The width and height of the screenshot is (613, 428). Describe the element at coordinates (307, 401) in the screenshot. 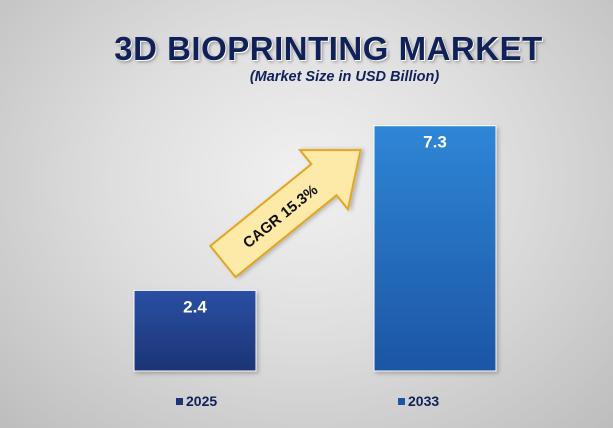

I see `legend: 2025 2033` at that location.